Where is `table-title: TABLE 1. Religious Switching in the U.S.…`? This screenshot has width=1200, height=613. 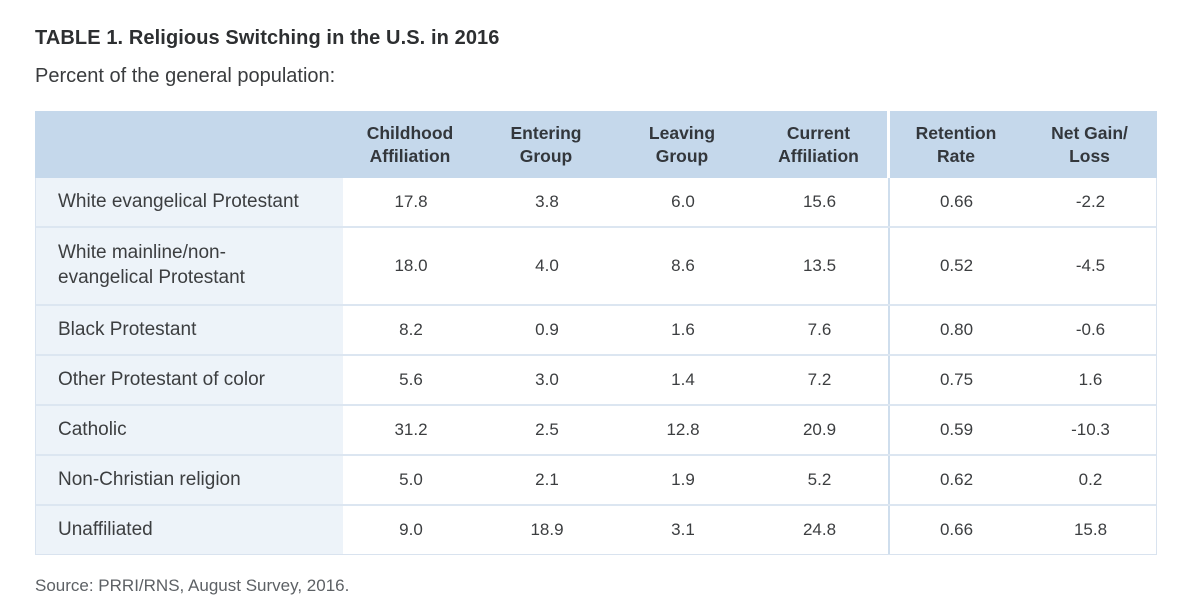 table-title: TABLE 1. Religious Switching in the U.S.… is located at coordinates (267, 38).